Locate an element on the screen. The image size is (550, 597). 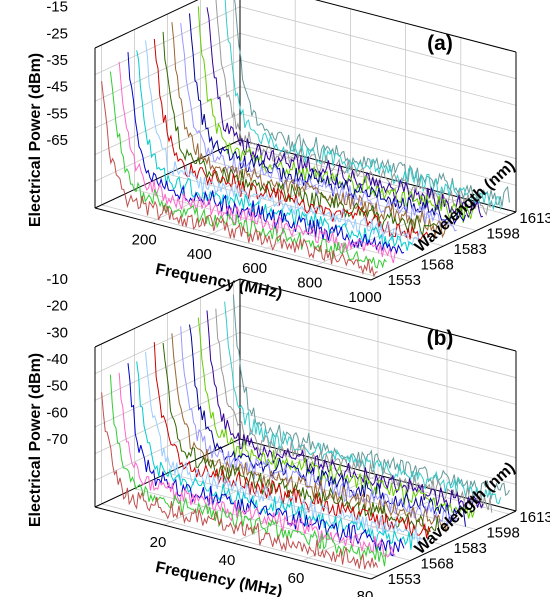
z-tick-label: -30 is located at coordinates (57, 332).